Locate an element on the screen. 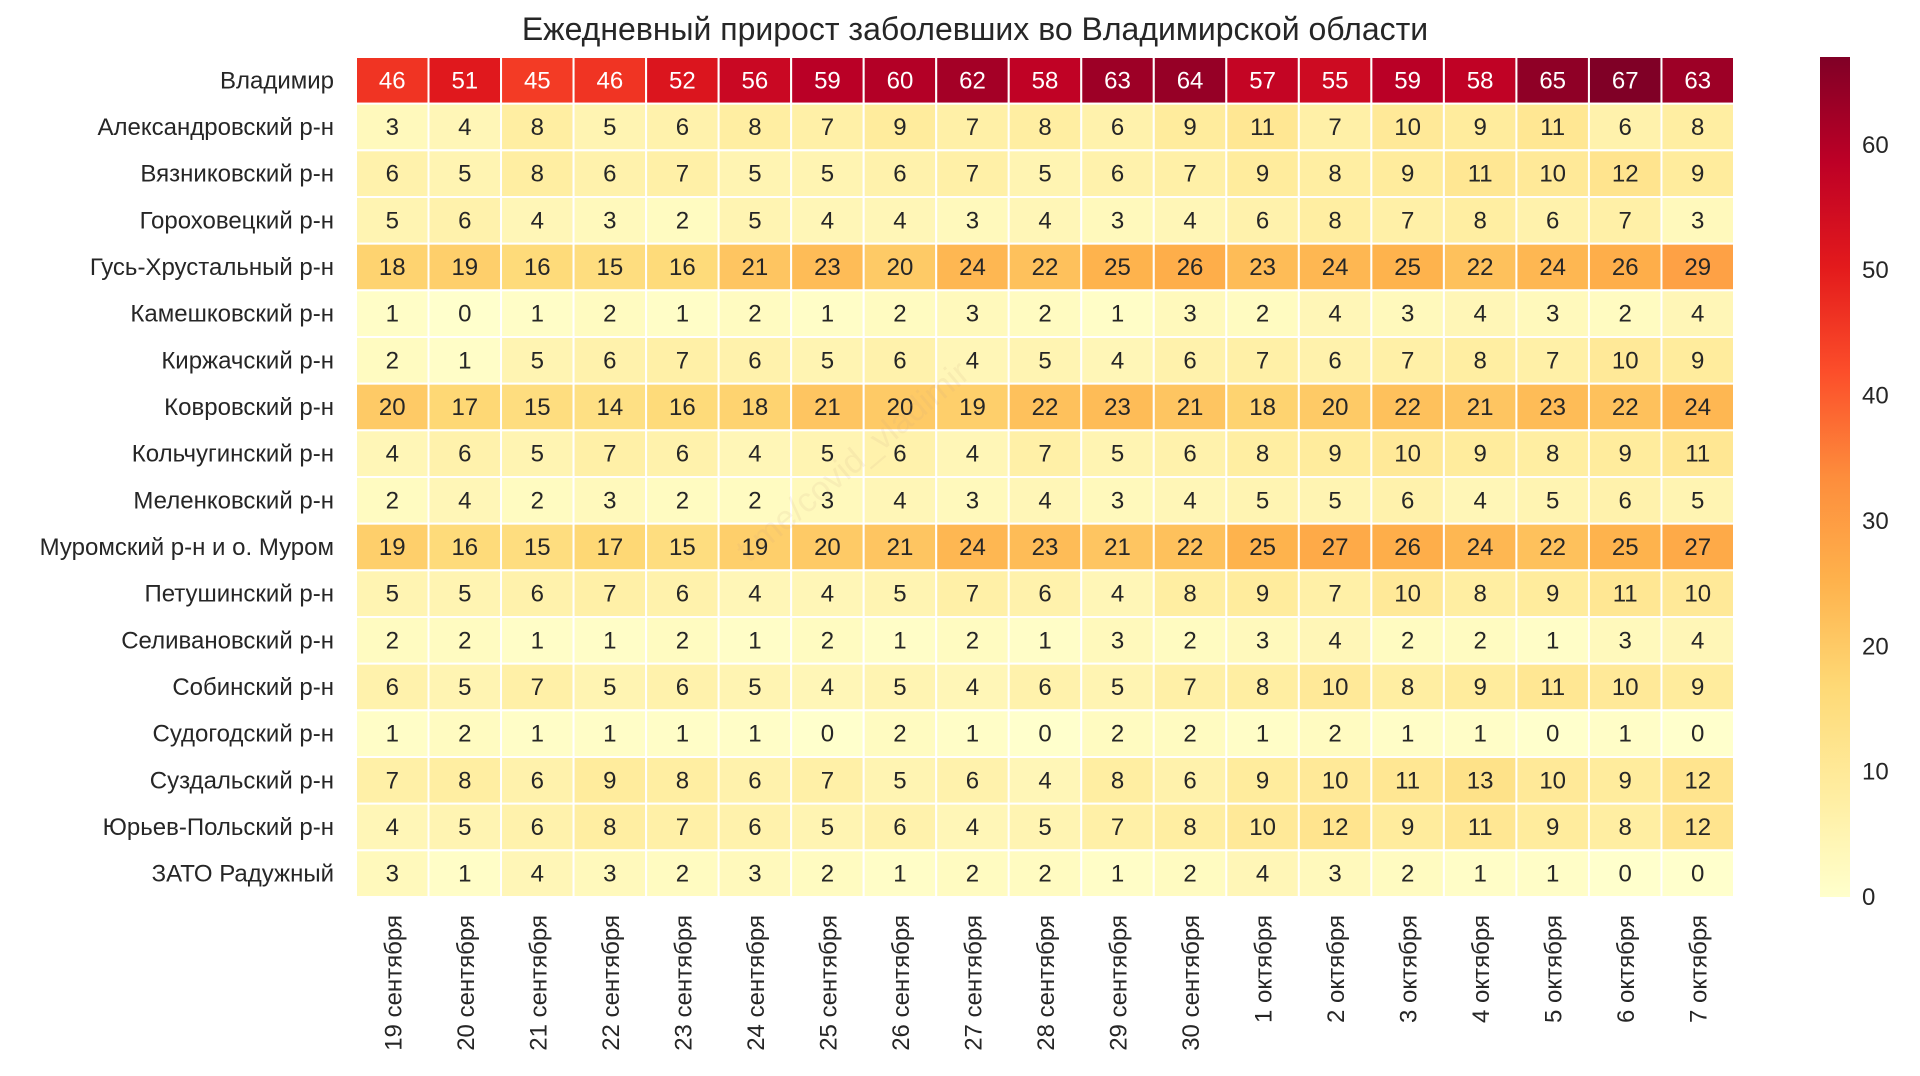 The height and width of the screenshot is (1076, 1920). cell-value-label: 12 is located at coordinates (1335, 827).